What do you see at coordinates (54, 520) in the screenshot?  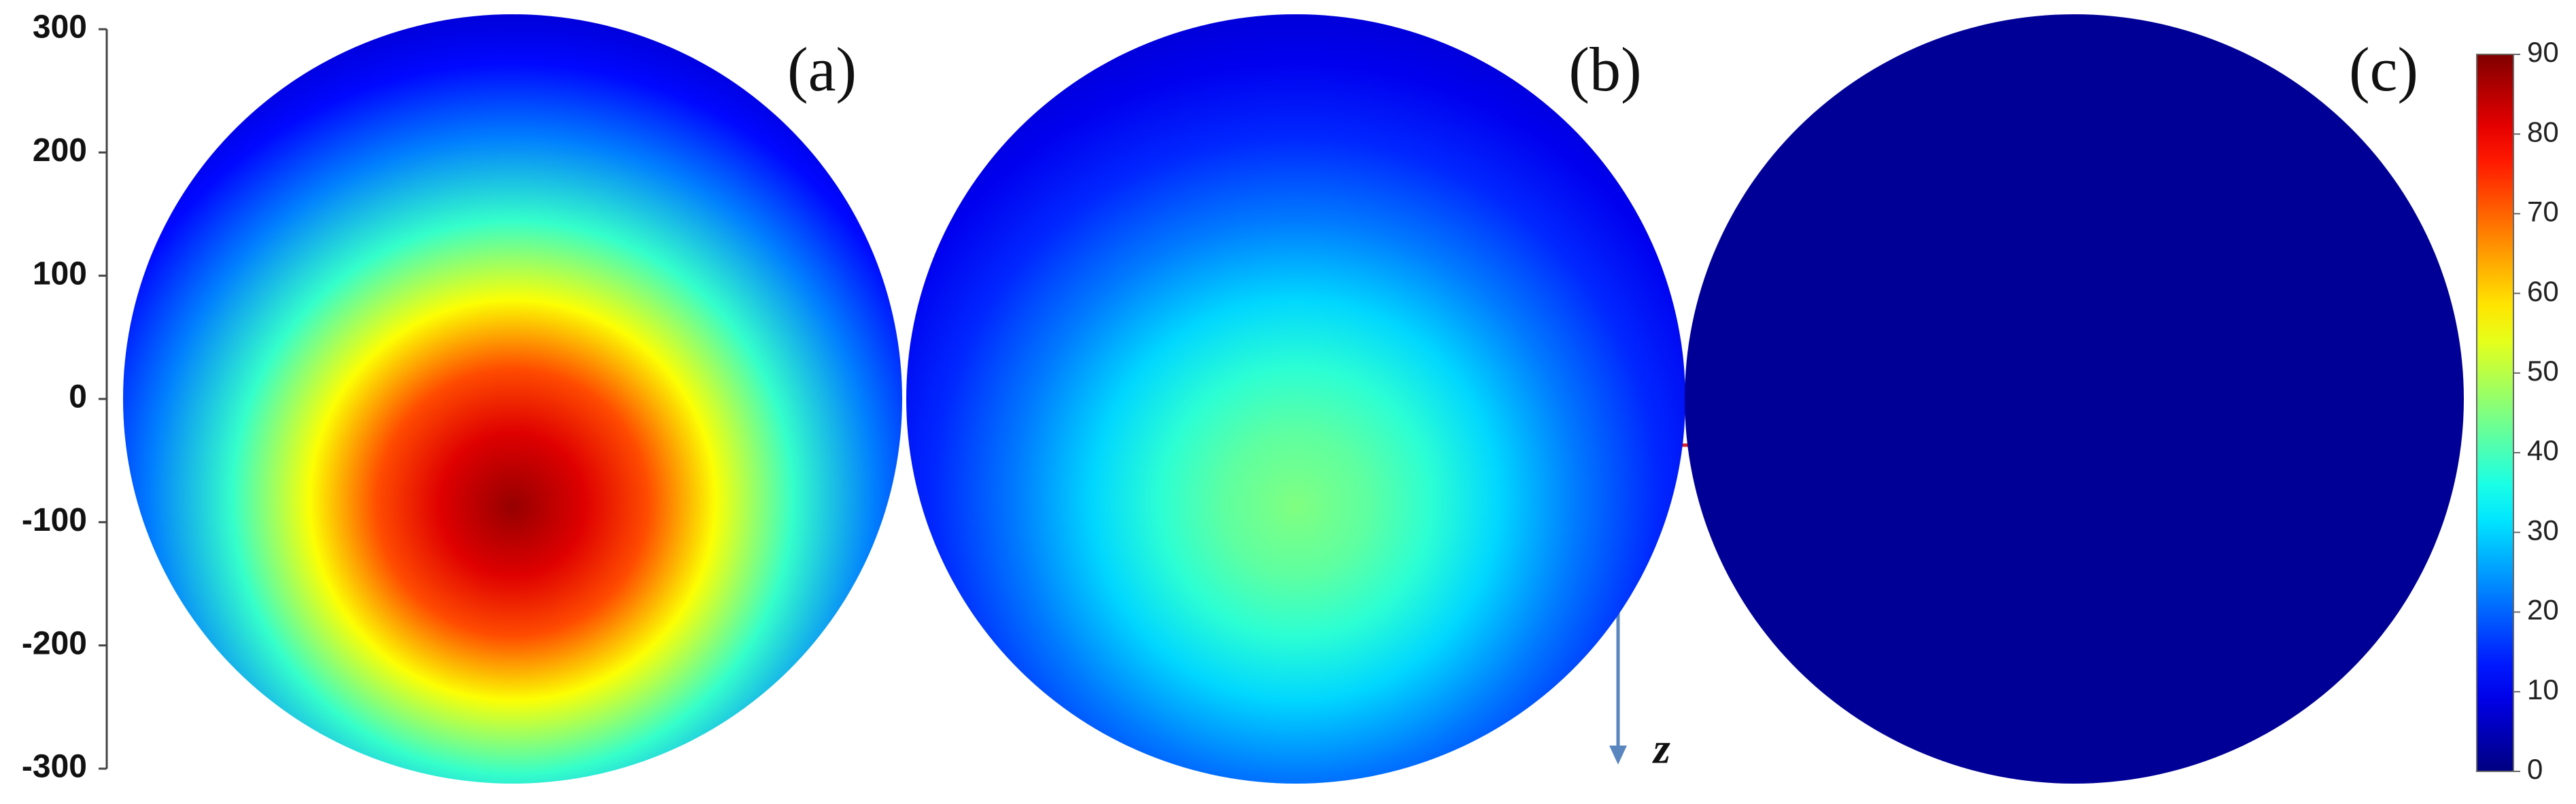 I see `y-tick-label: -100` at bounding box center [54, 520].